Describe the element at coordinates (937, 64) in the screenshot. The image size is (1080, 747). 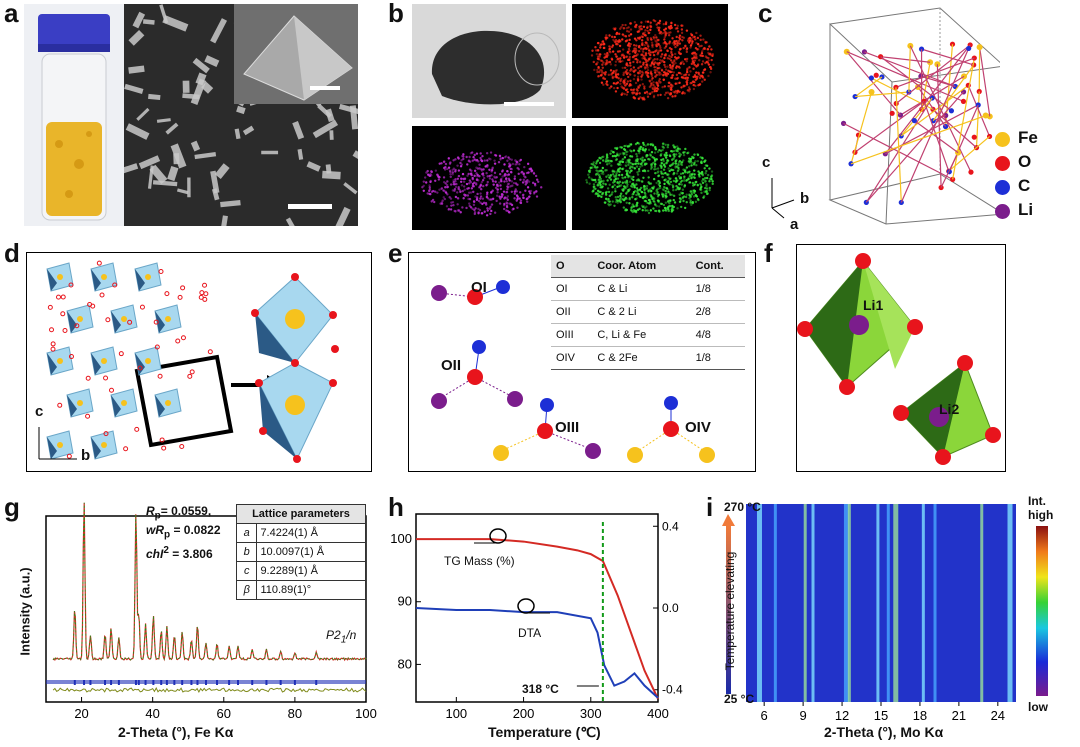
I see `atom-fe` at that location.